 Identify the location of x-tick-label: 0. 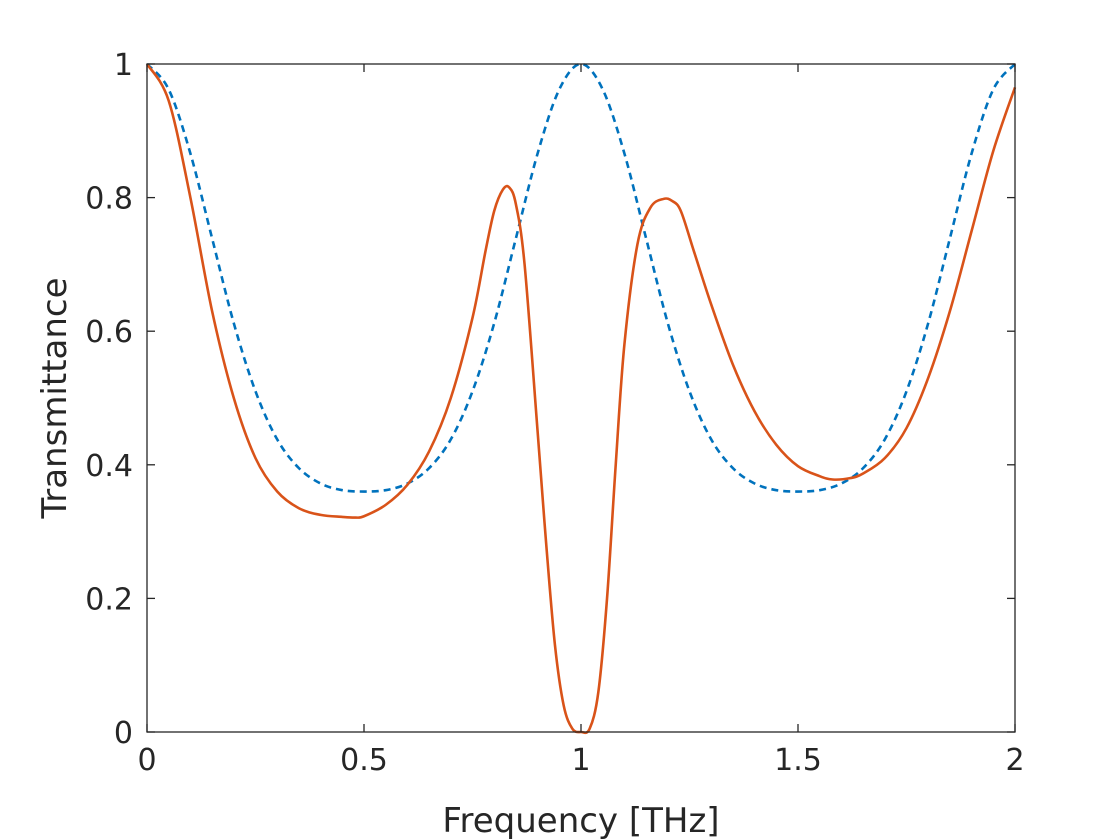
(146, 760).